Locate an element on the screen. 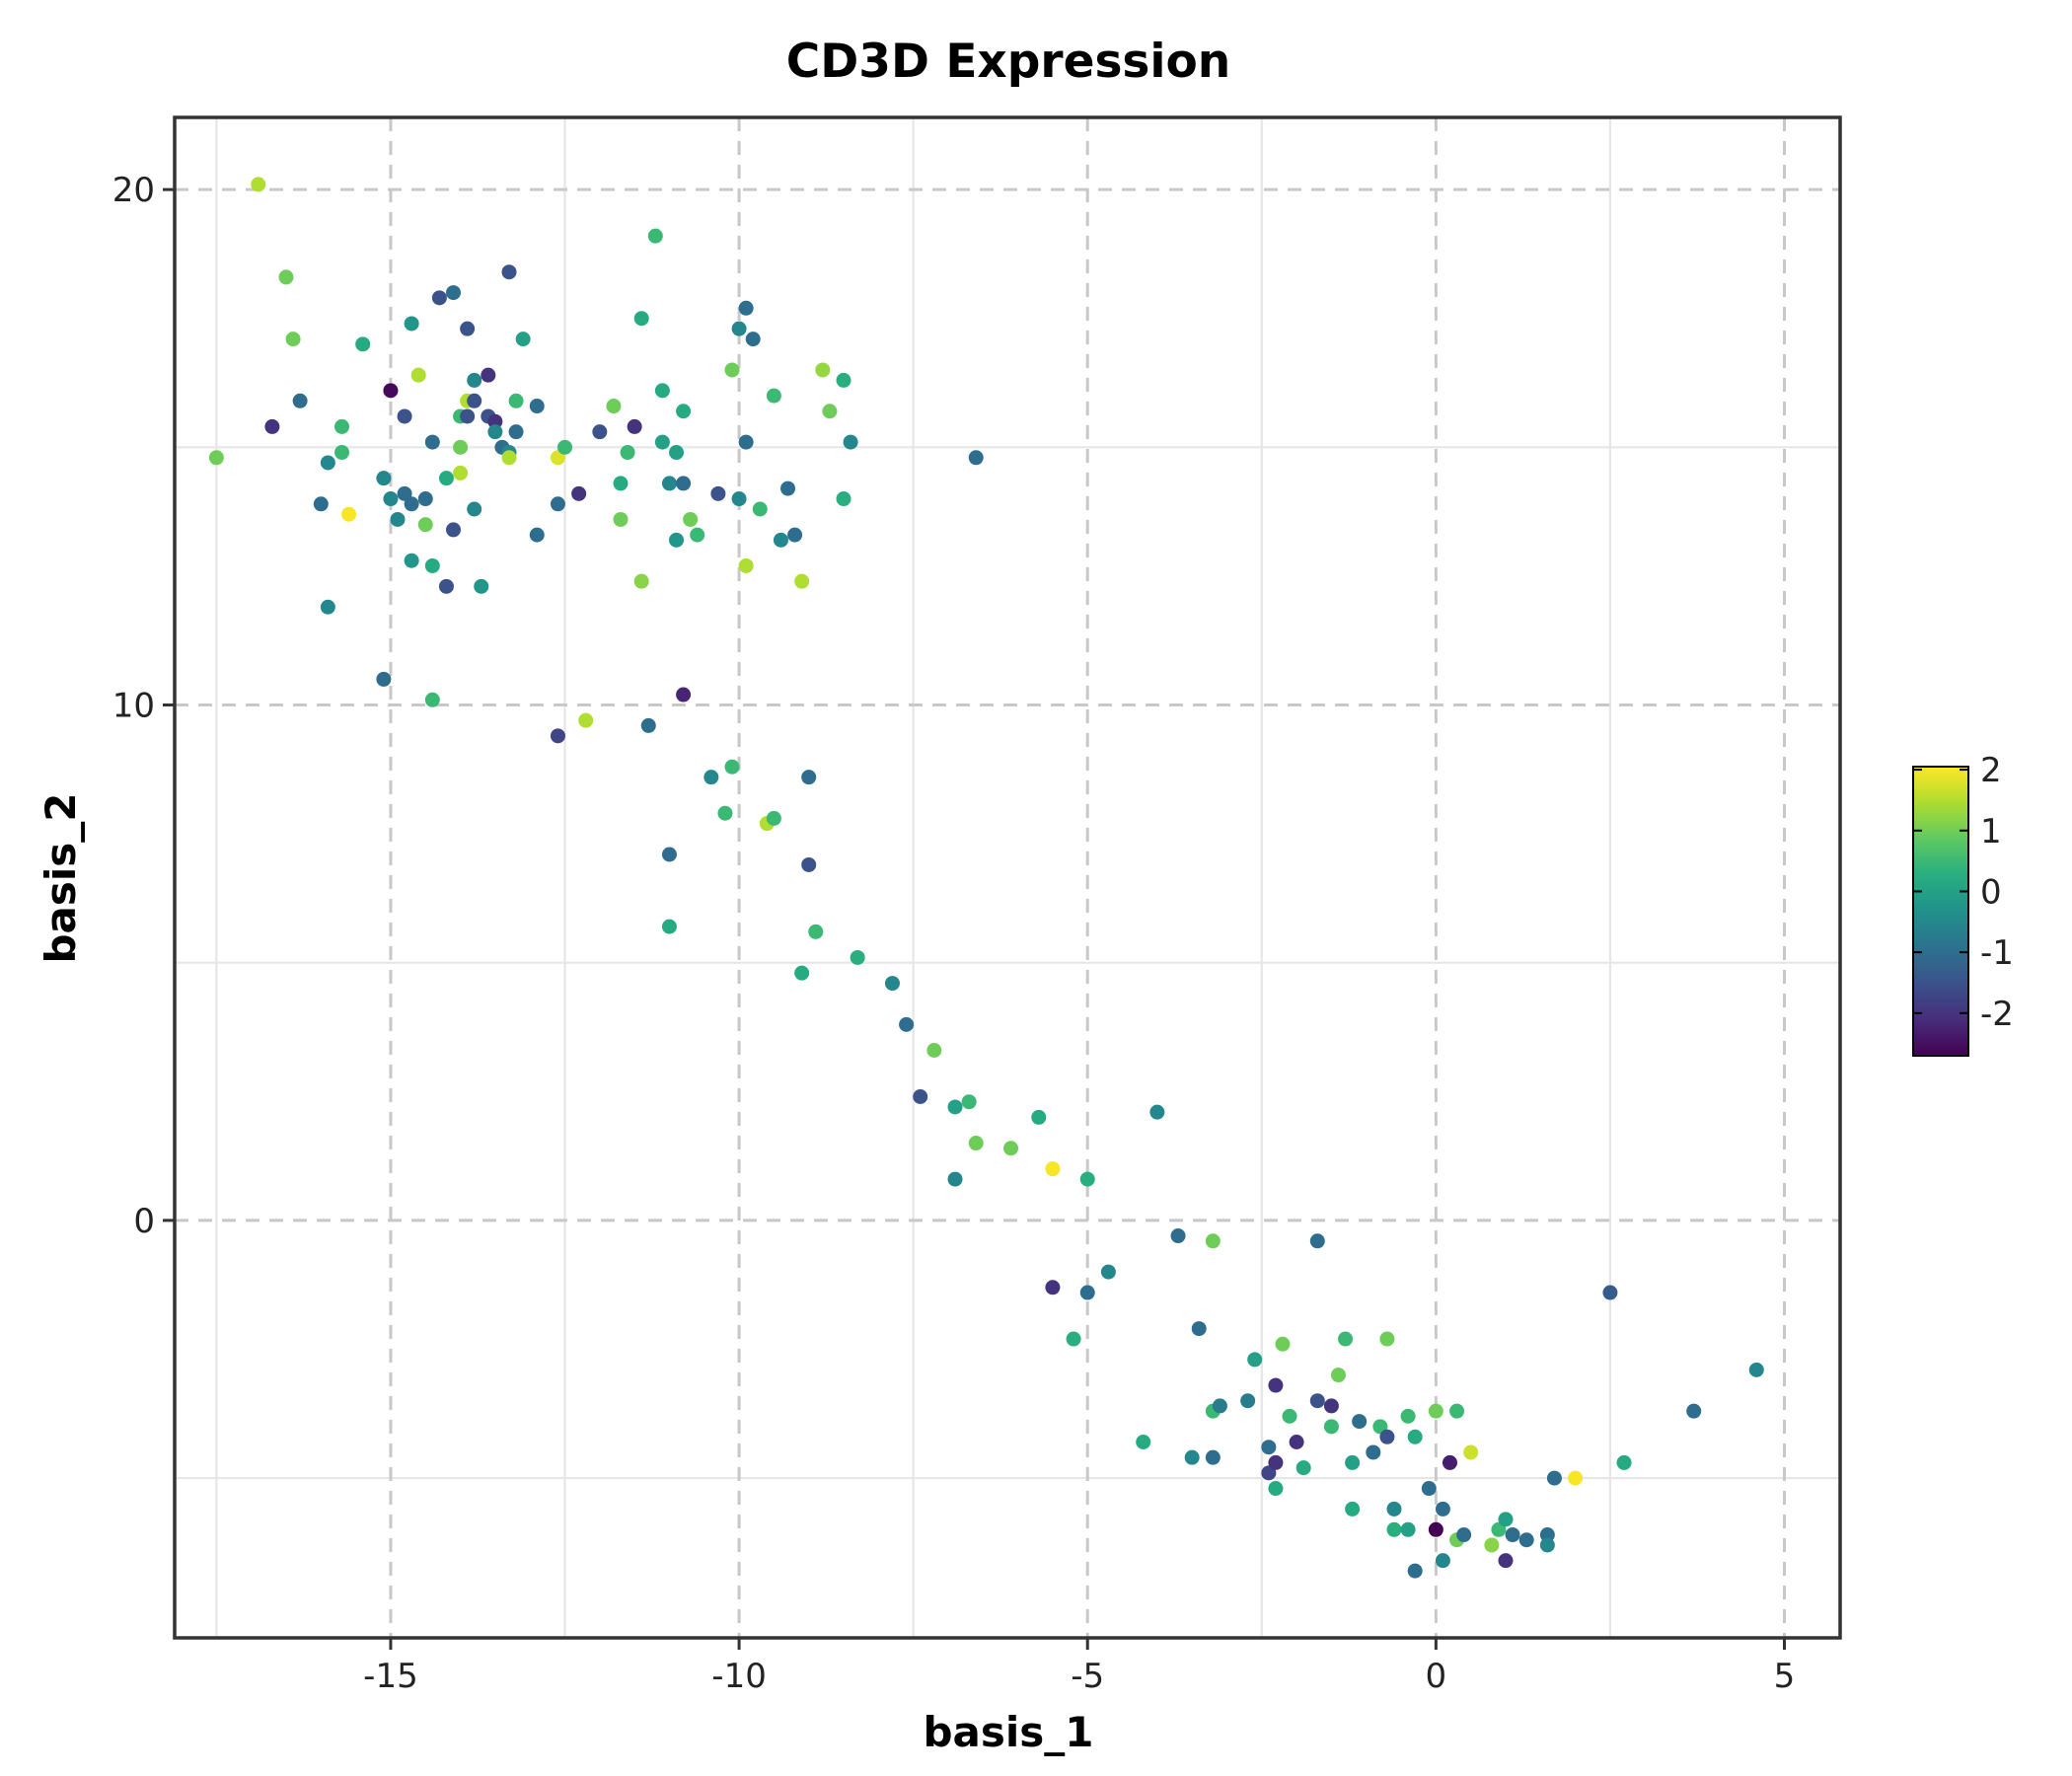 This screenshot has width=2072, height=1776. x-tick-label: -15 is located at coordinates (390, 1677).